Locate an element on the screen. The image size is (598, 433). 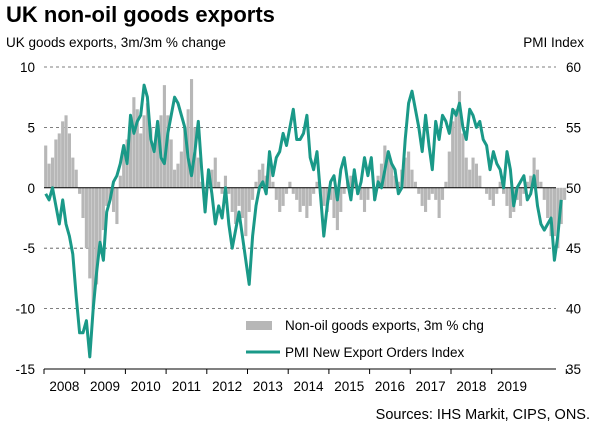
left-tick-label: 5 is located at coordinates (31, 127).